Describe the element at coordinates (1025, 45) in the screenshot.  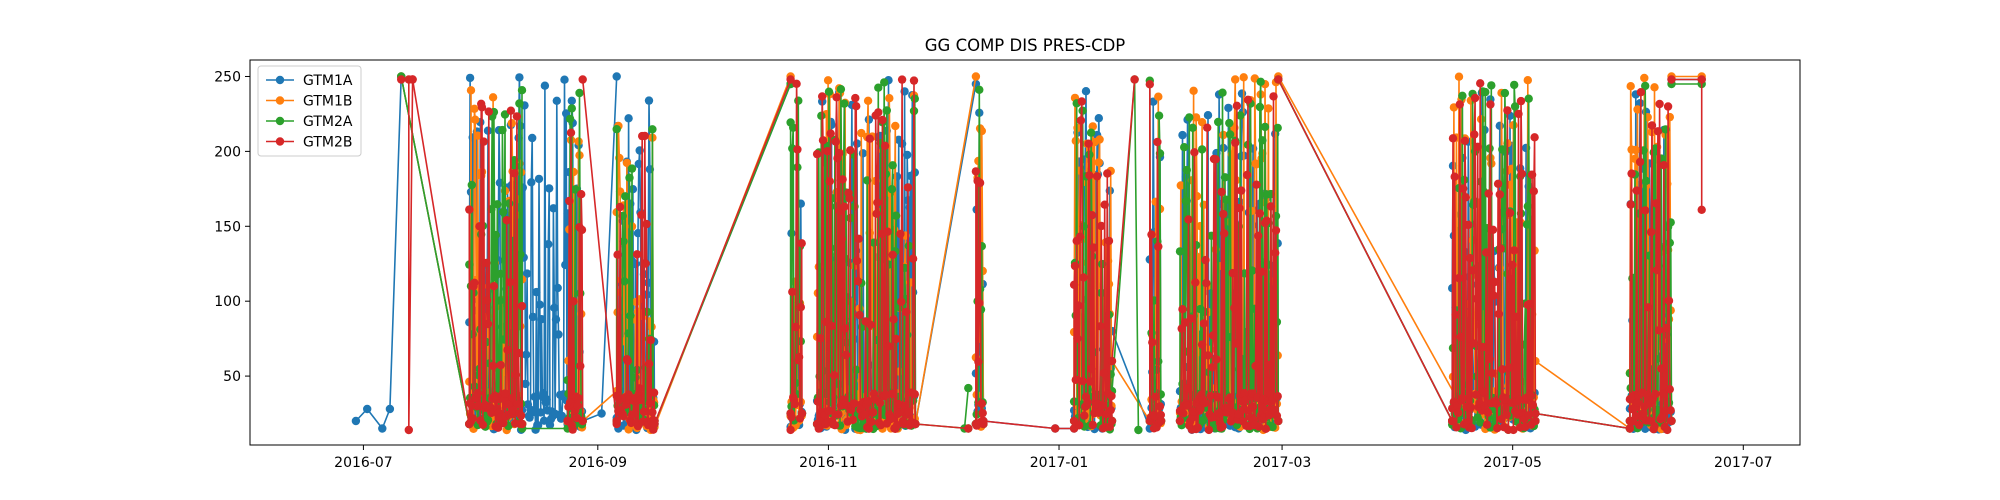
I see `chart-title: GG COMP DIS PRES-CDP` at that location.